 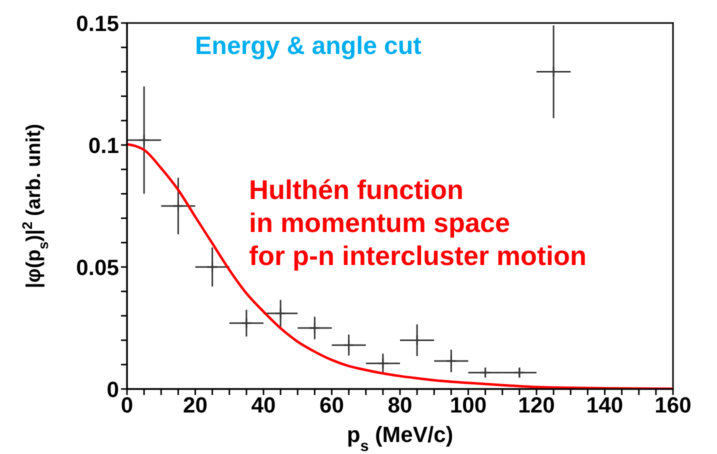 What do you see at coordinates (97, 23) in the screenshot?
I see `y-tick-label: 0.15` at bounding box center [97, 23].